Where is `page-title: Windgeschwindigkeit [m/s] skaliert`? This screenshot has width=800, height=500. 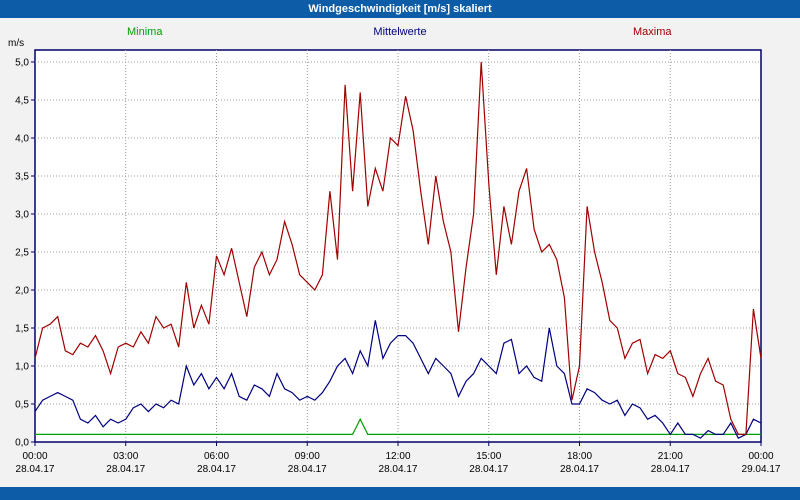 page-title: Windgeschwindigkeit [m/s] skaliert is located at coordinates (400, 9).